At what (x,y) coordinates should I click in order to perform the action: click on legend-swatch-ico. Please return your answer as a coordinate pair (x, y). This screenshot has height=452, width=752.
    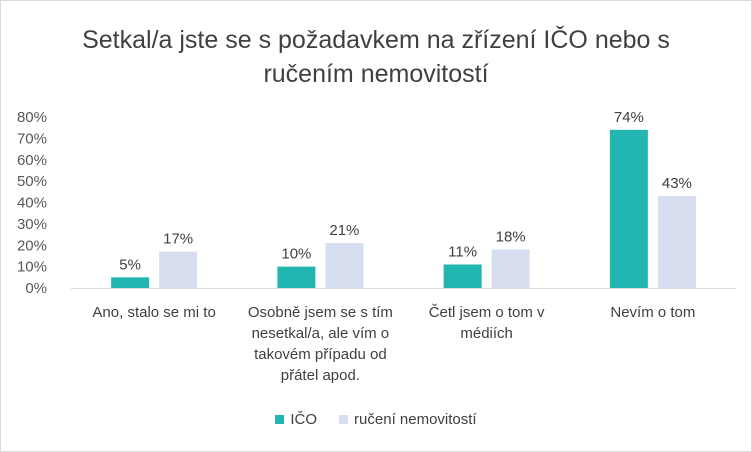
    Looking at the image, I should click on (280, 419).